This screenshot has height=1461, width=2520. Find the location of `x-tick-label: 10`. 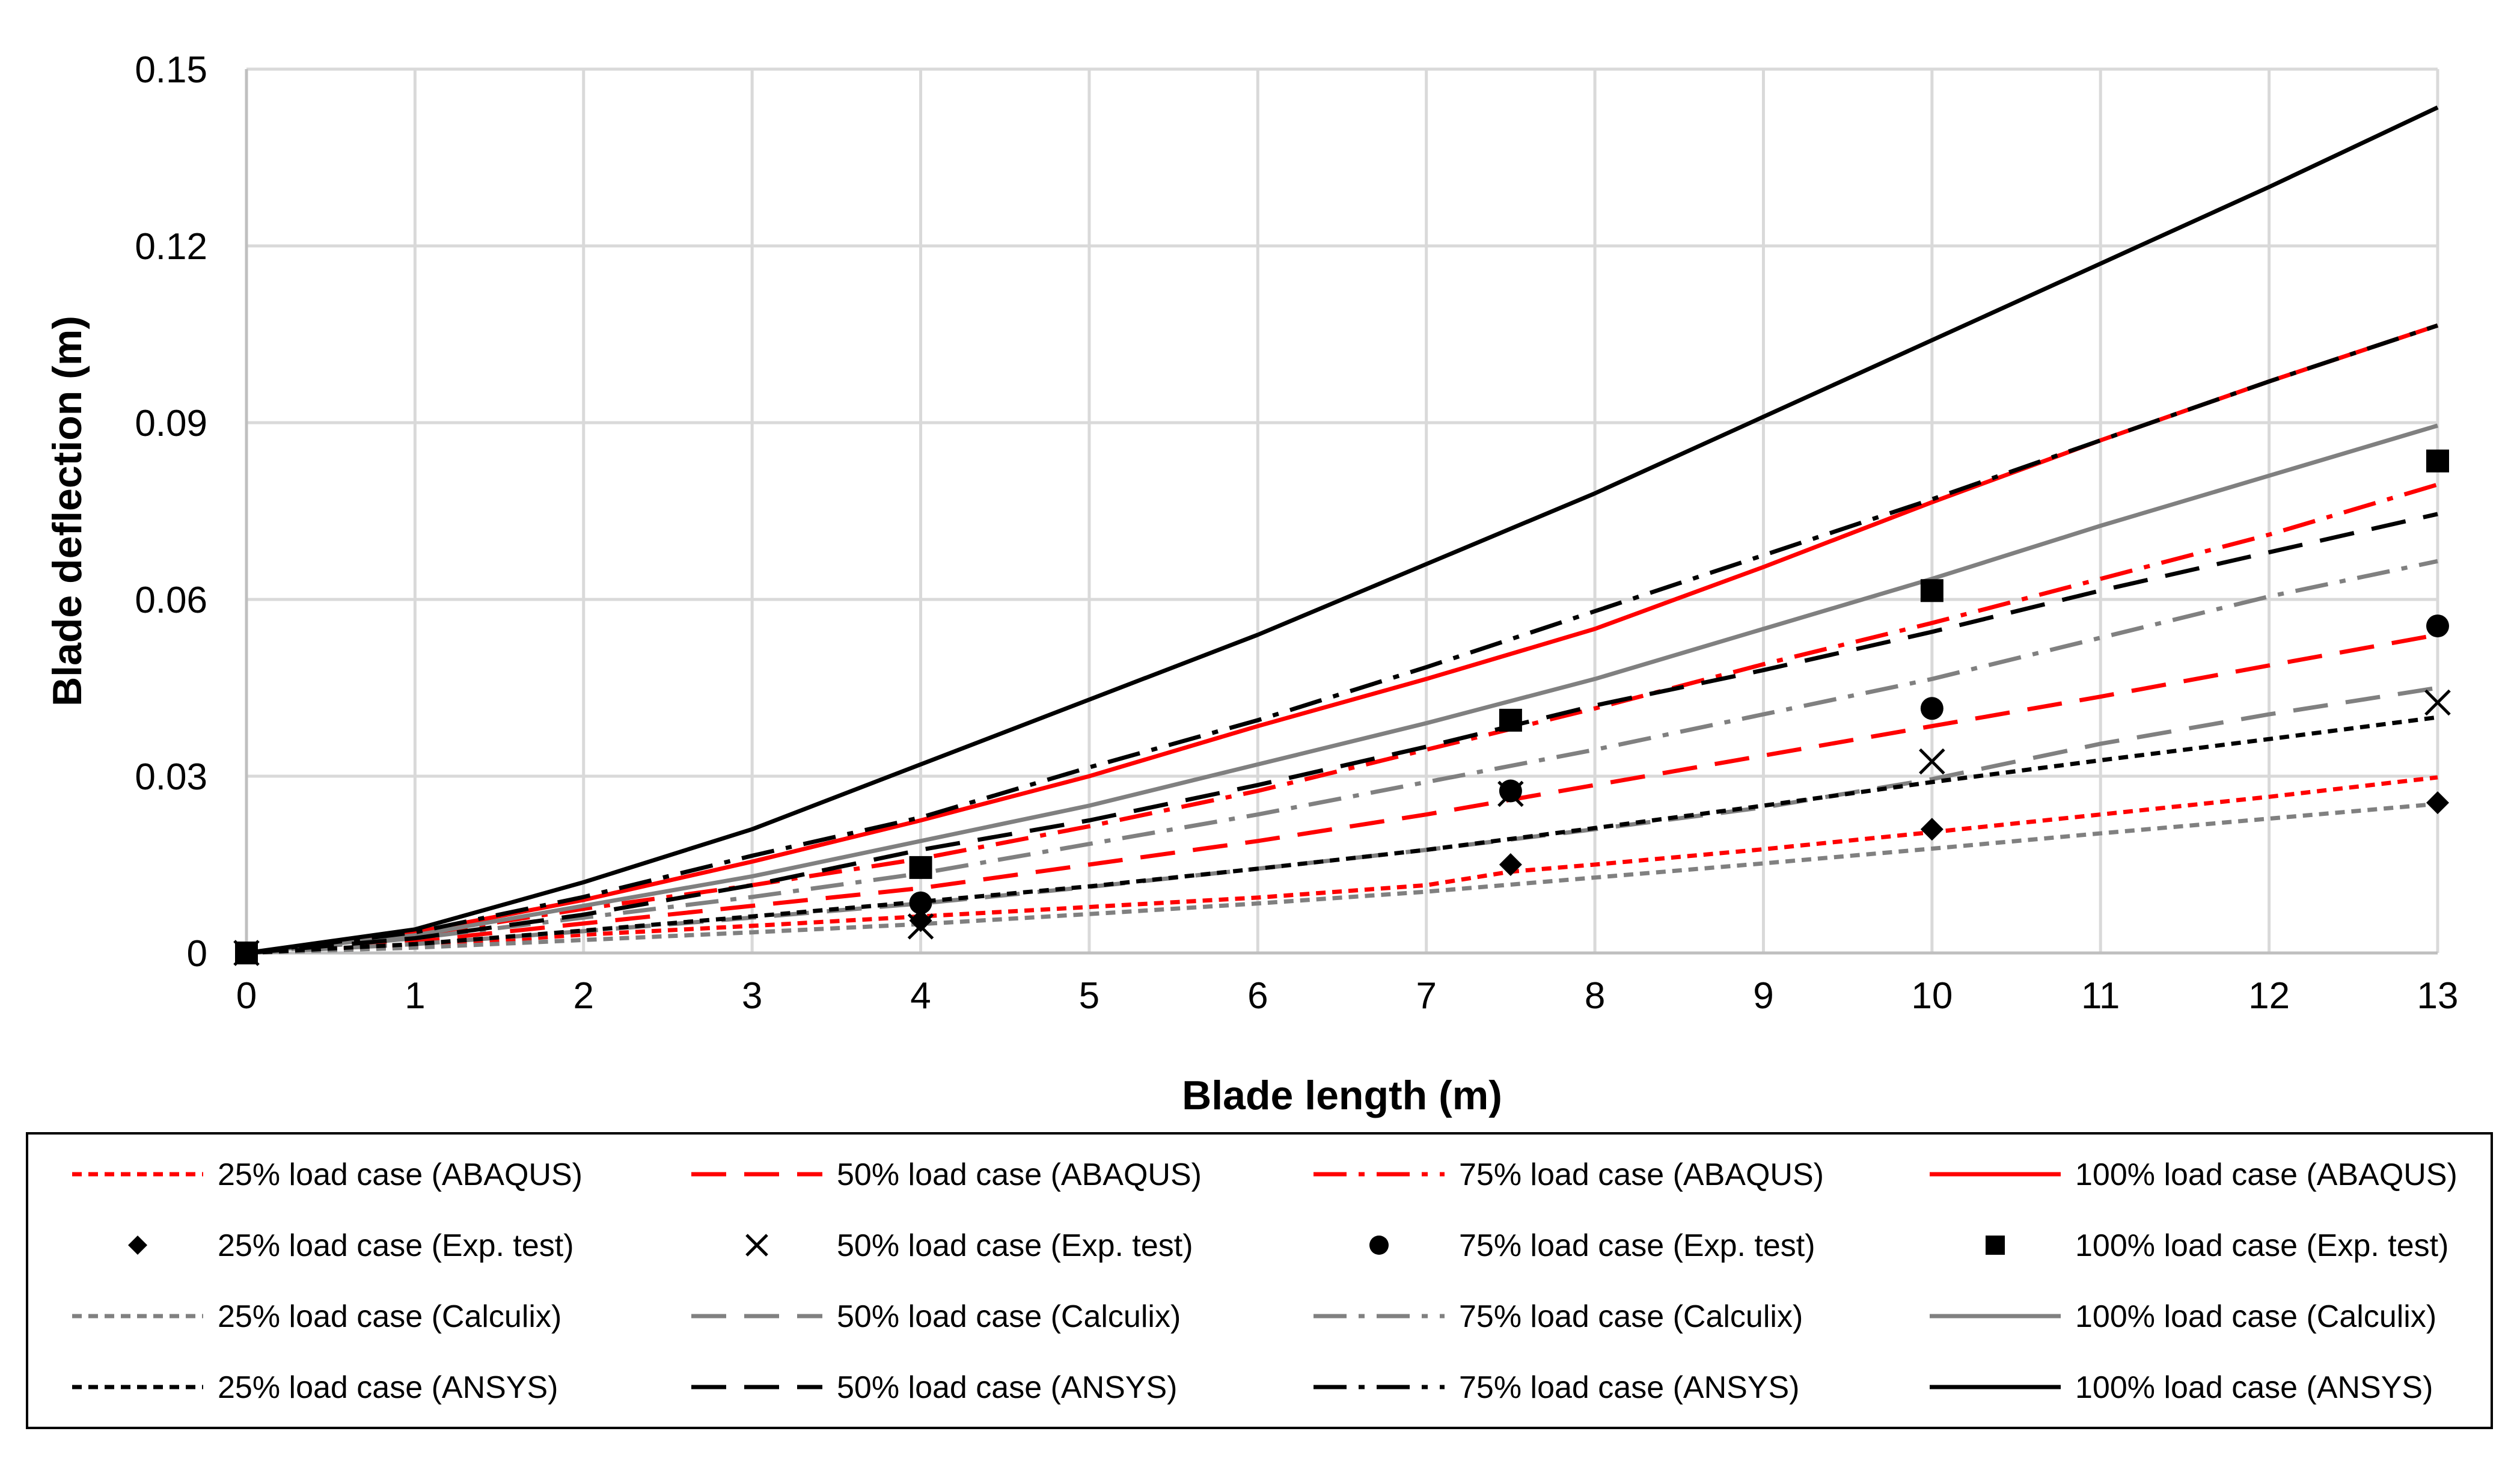

x-tick-label: 10 is located at coordinates (1932, 996).